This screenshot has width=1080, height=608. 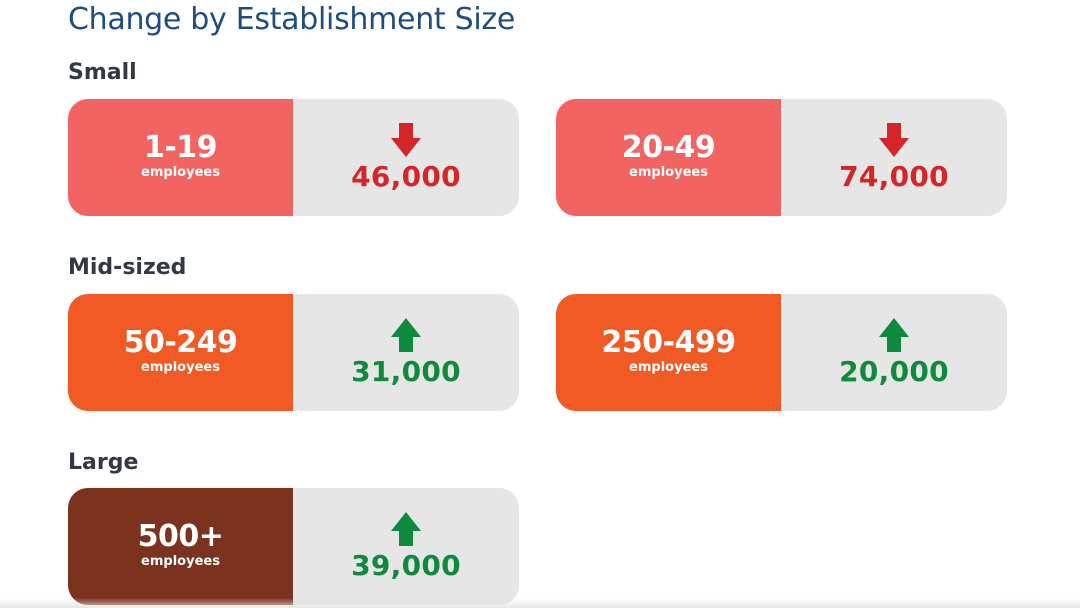 I want to click on card-20-49: 20-49 employees 74,000, so click(x=781, y=157).